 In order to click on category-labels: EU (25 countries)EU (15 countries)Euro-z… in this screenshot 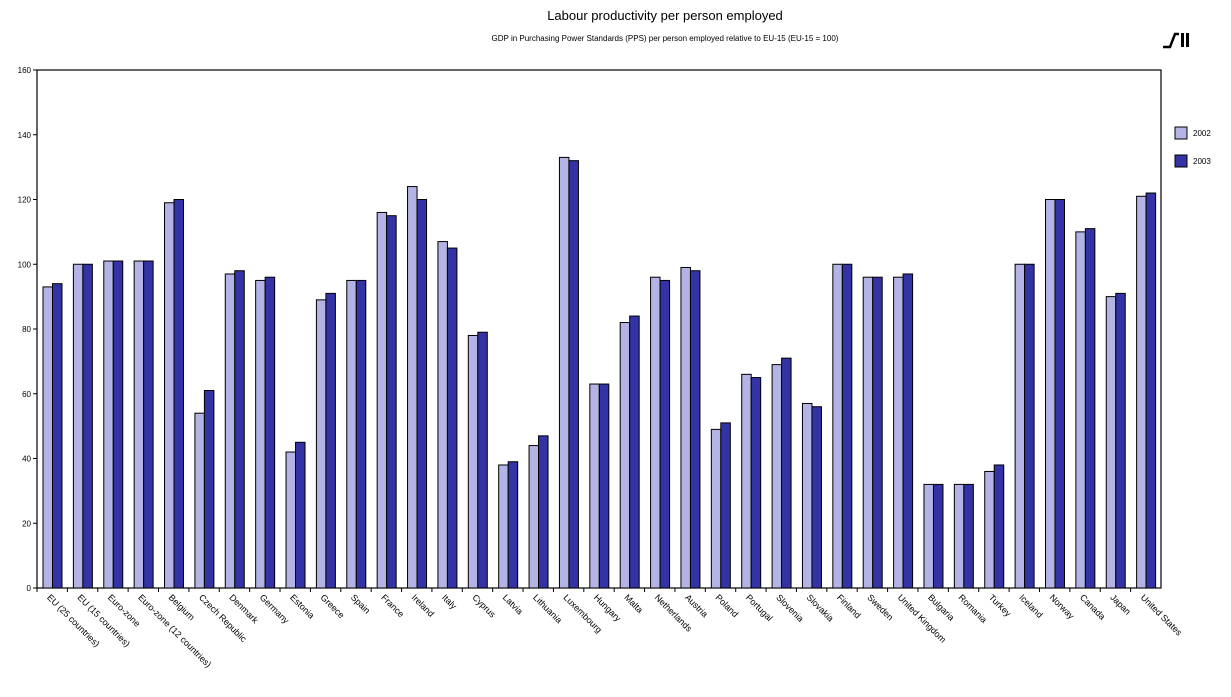, I will do `click(614, 630)`.